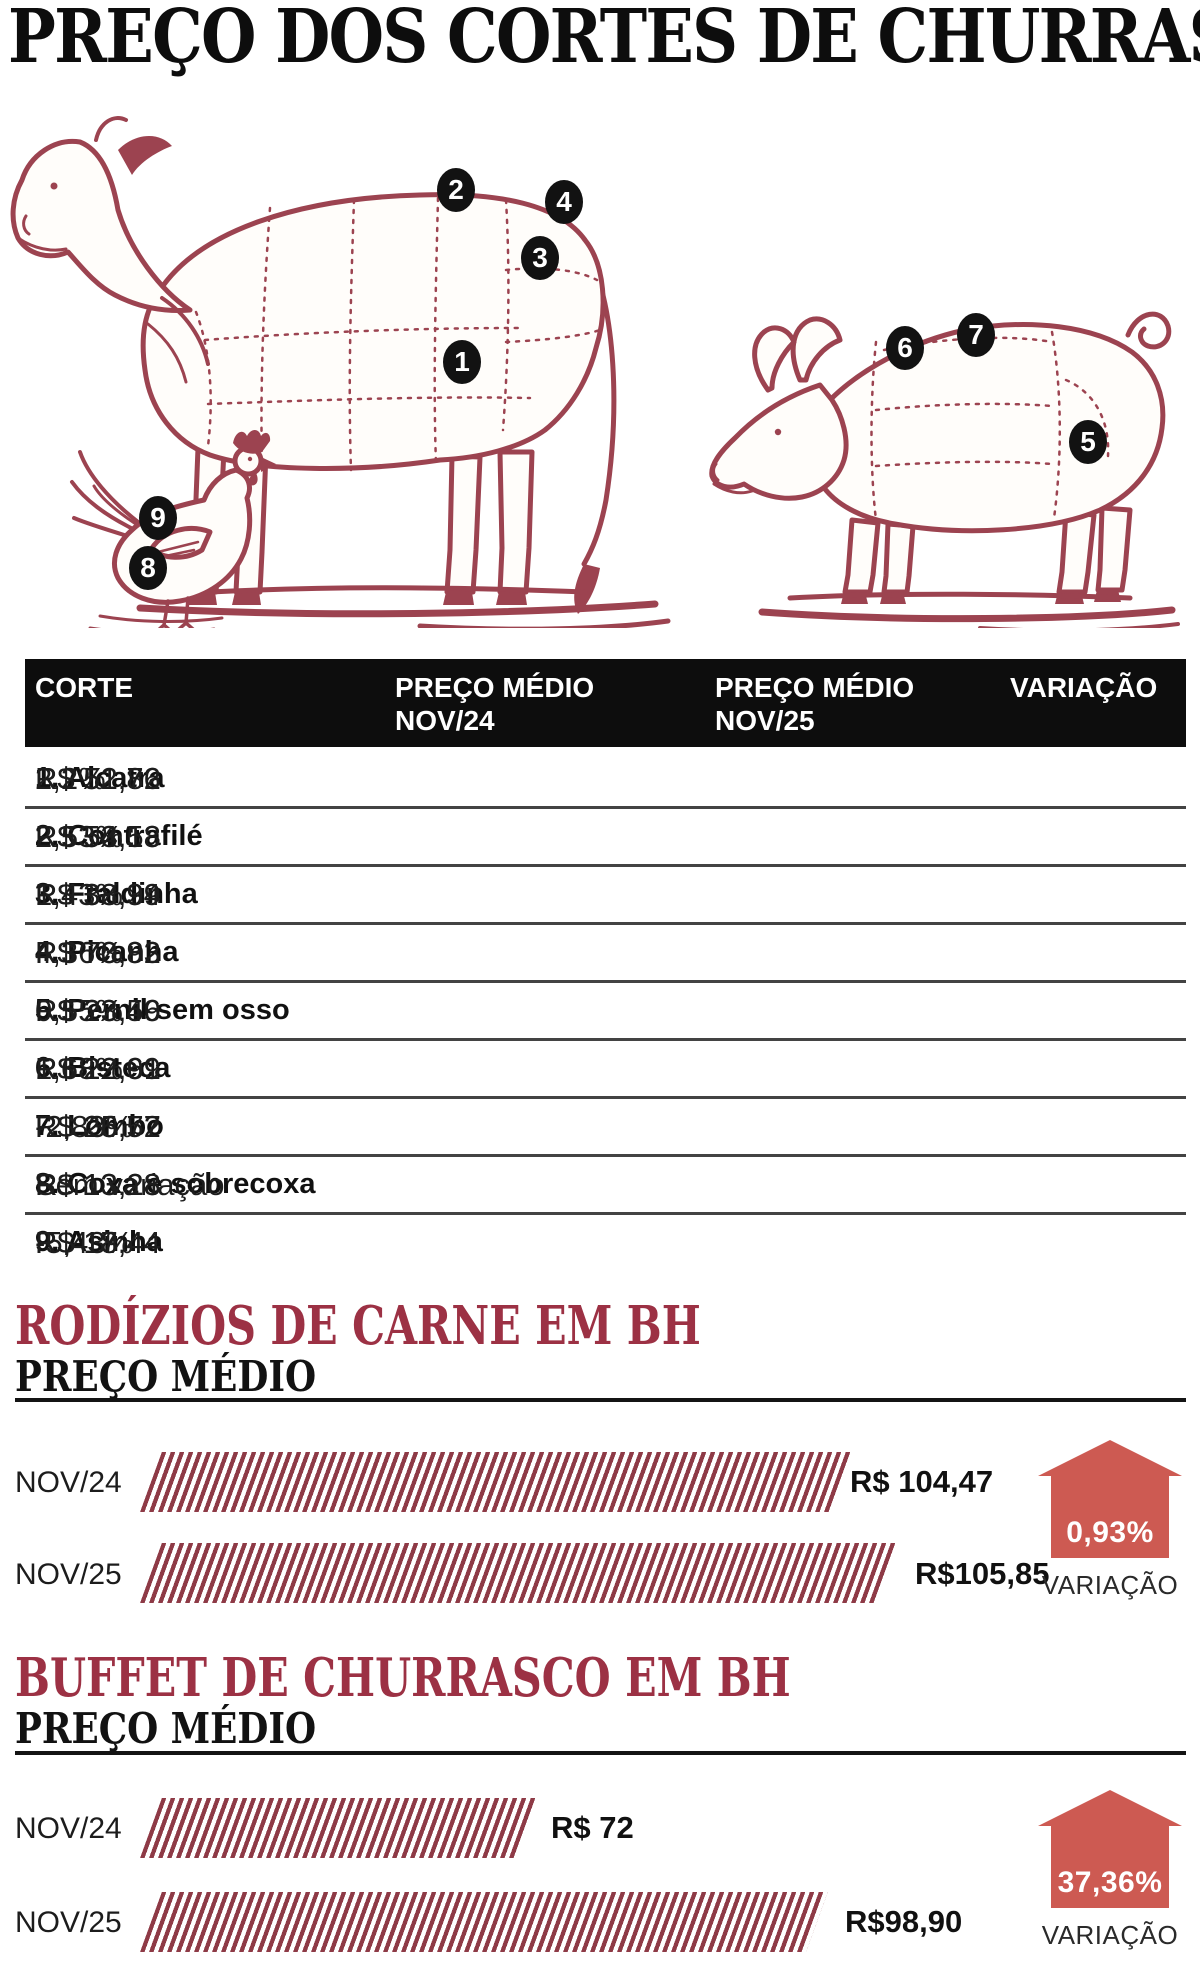 Image resolution: width=1200 pixels, height=1988 pixels. What do you see at coordinates (462, 362) in the screenshot?
I see `cut-marker-1: 1` at bounding box center [462, 362].